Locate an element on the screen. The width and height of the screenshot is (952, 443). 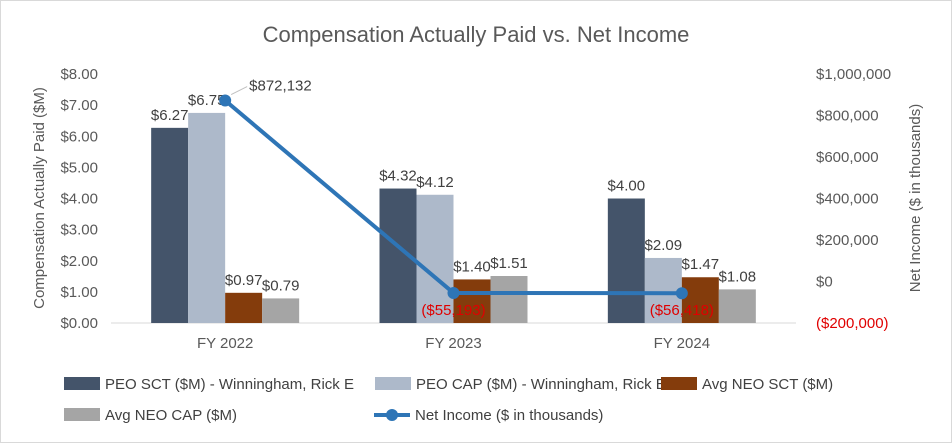
y-tick-label: $6.00 is located at coordinates (79, 136).